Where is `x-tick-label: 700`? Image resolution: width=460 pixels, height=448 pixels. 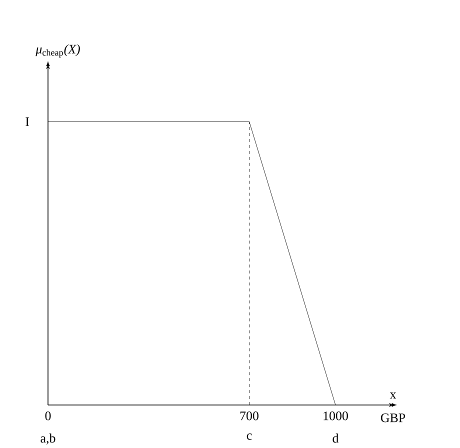
x-tick-label: 700 is located at coordinates (249, 416).